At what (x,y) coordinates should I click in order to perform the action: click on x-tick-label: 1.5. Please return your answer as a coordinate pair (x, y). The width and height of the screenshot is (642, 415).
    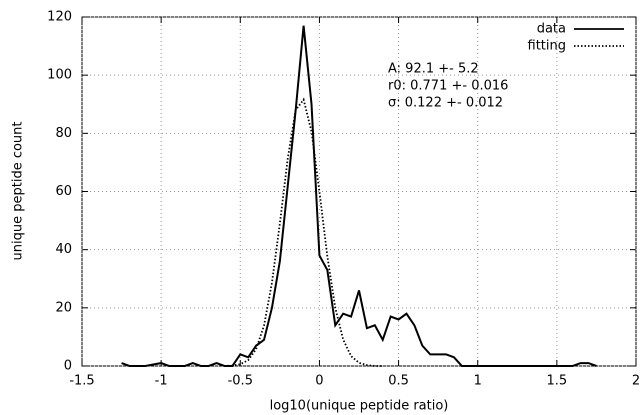
    Looking at the image, I should click on (557, 381).